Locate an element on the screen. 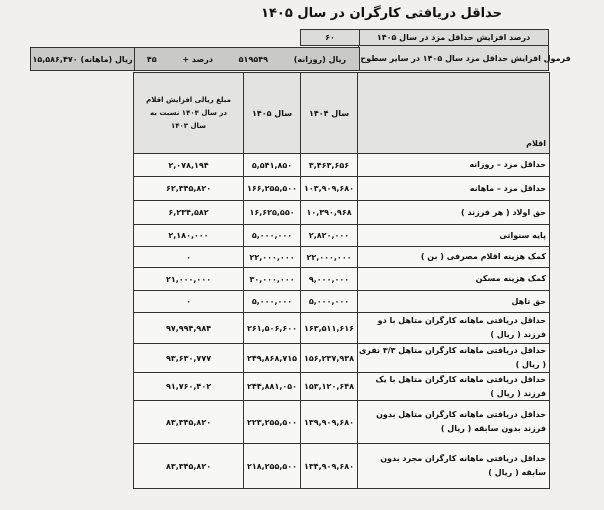  cell-y1405: ۲۴۹,۸۶۸,۷۱۵ is located at coordinates (272, 358).